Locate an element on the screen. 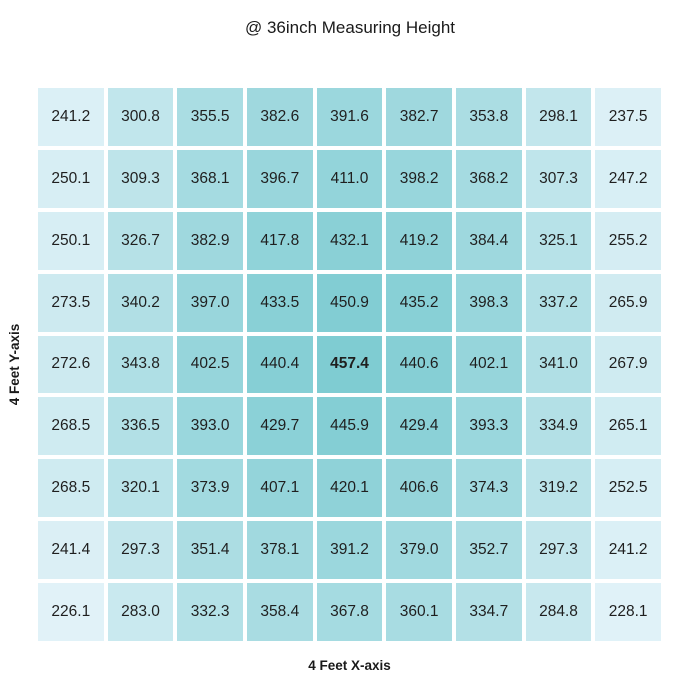 The height and width of the screenshot is (700, 700). heatmap-cell: 255.2 is located at coordinates (628, 240).